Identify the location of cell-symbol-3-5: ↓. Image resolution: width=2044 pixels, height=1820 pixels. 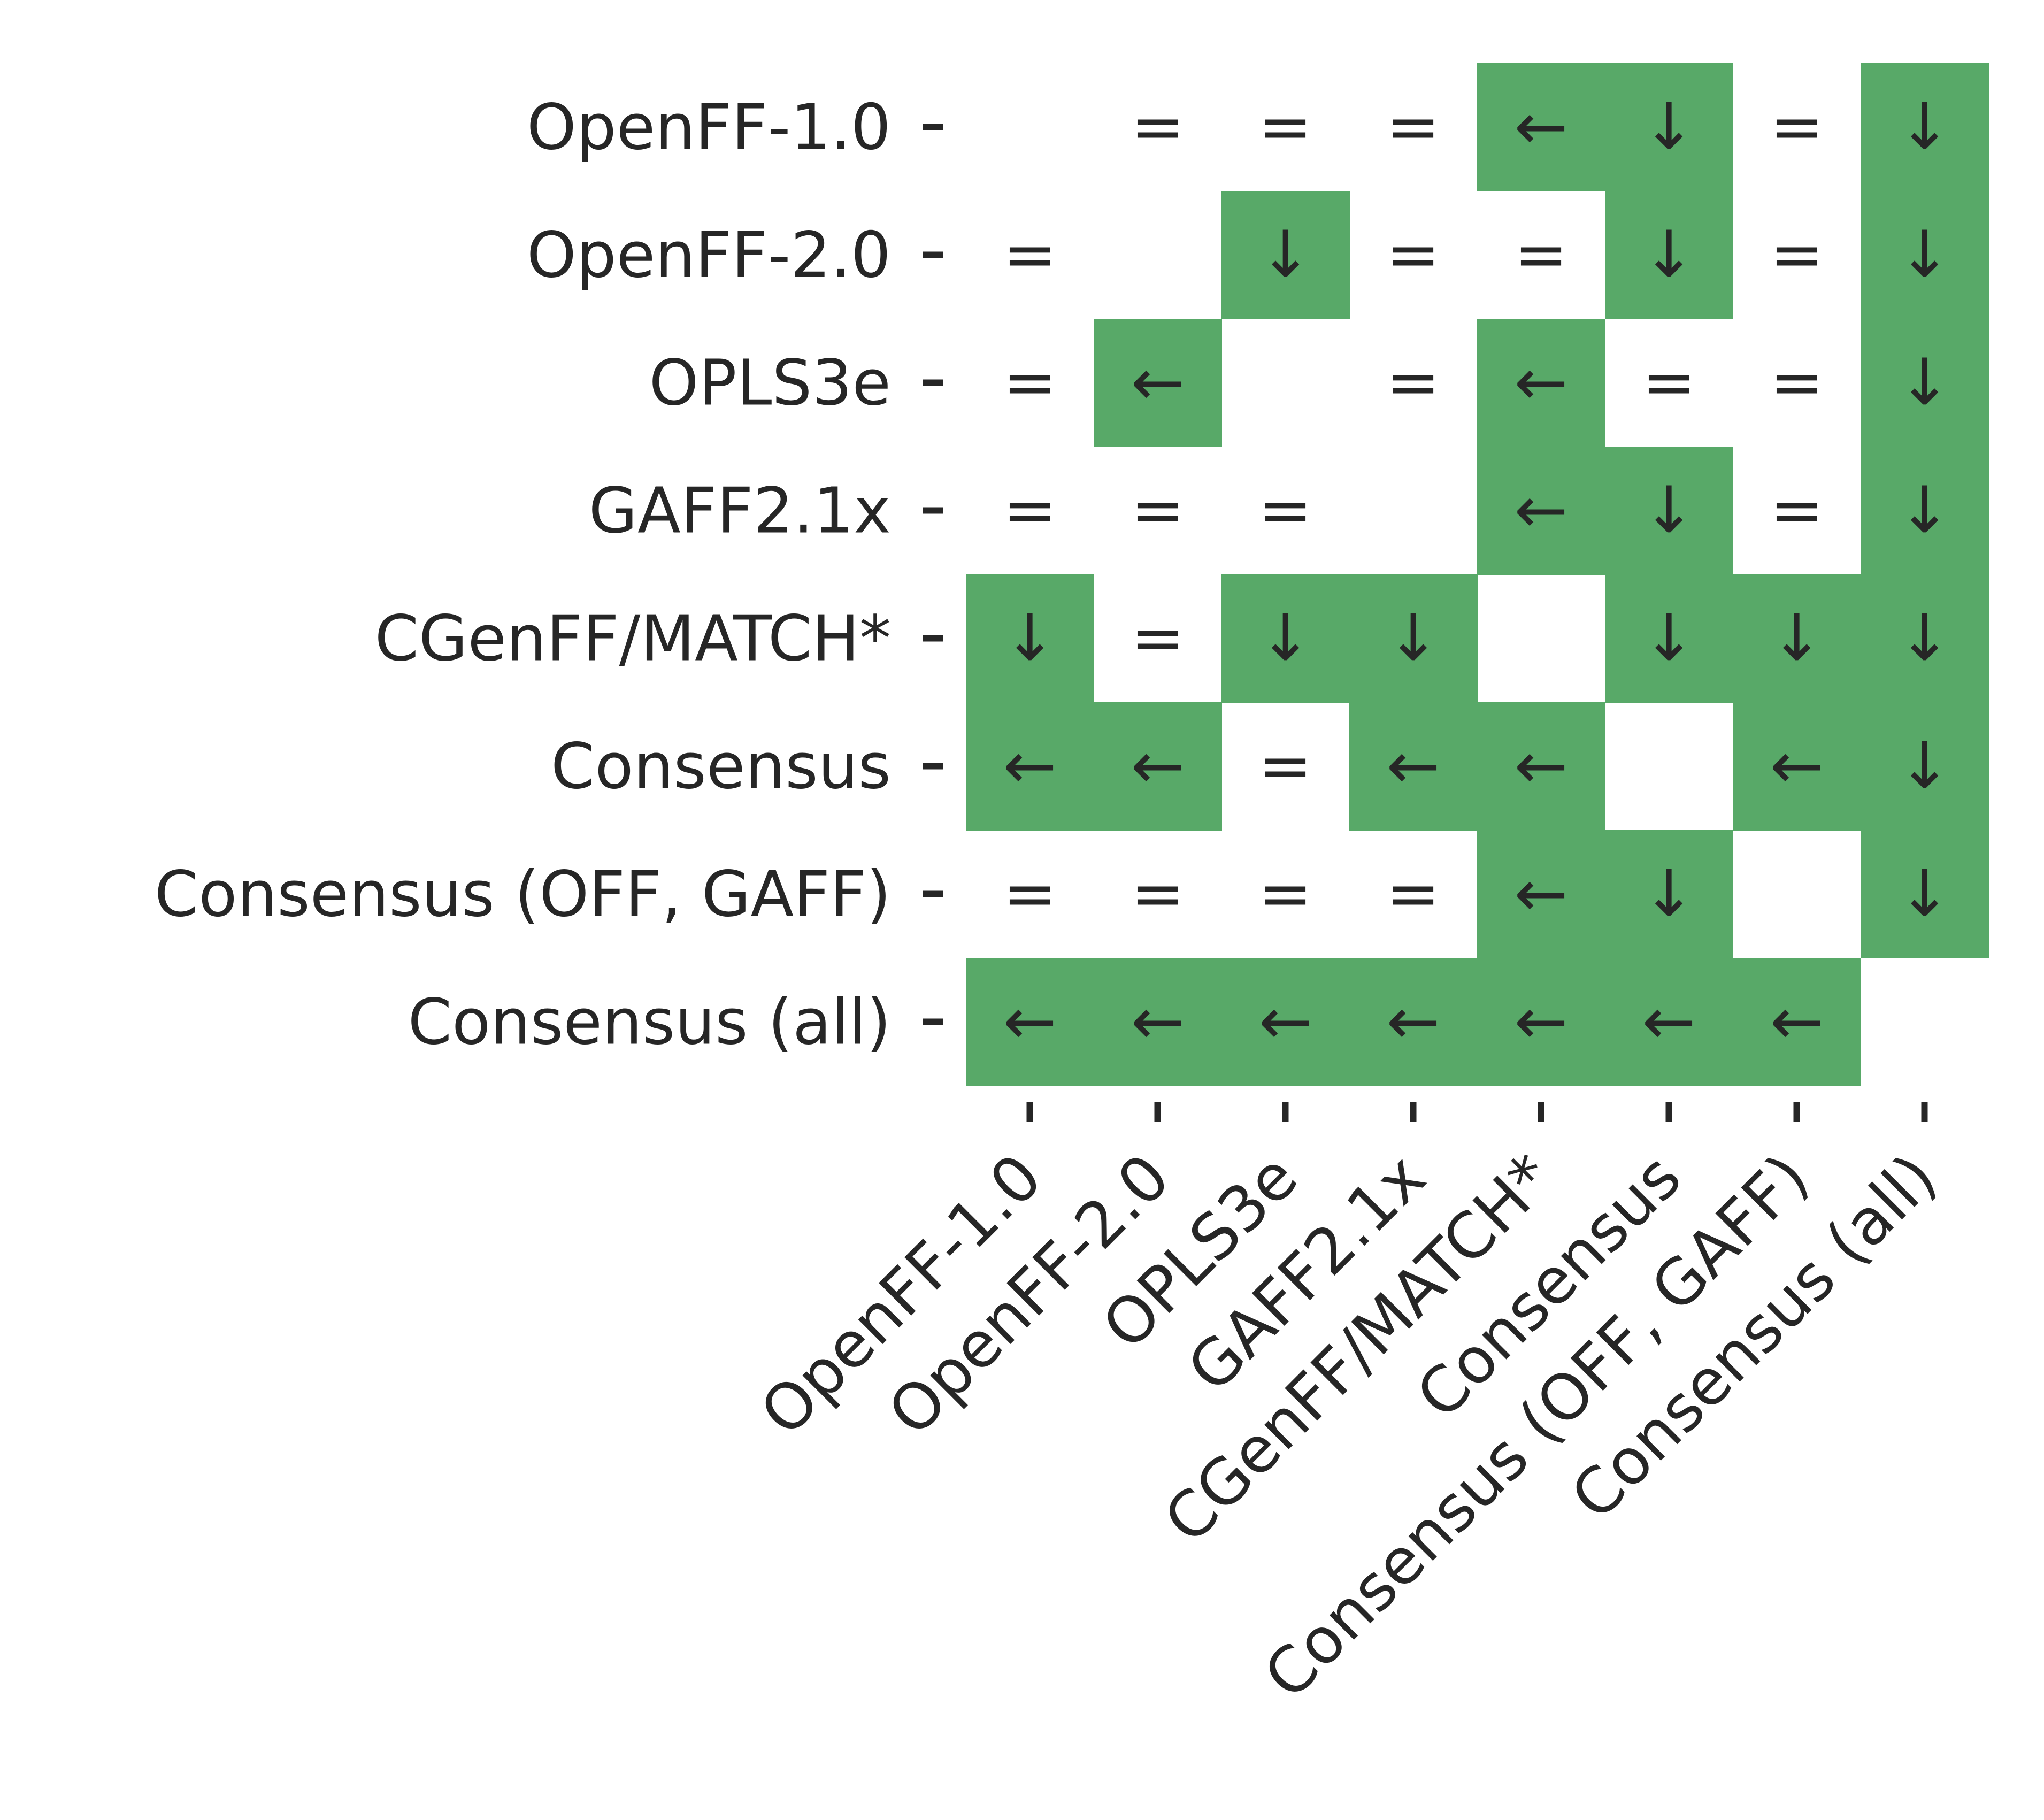
(1669, 511).